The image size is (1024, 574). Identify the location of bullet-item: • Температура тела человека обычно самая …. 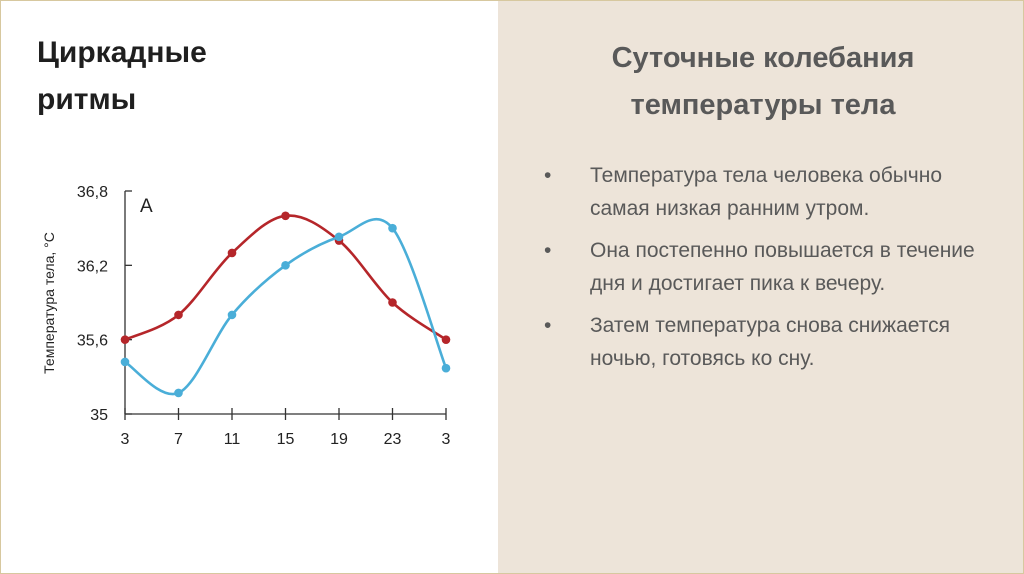
(764, 192).